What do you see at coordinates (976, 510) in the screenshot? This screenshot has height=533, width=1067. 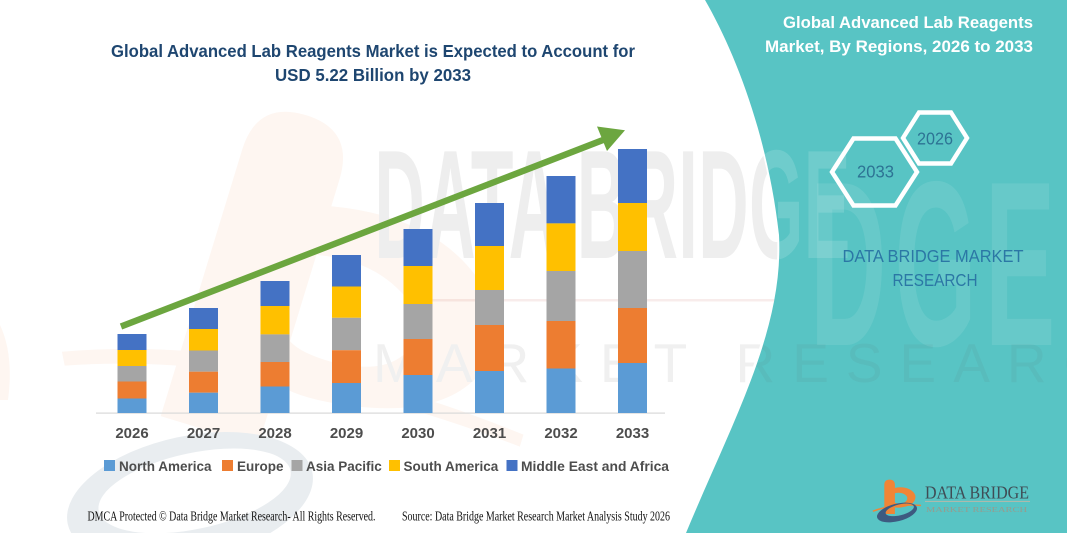 I see `svg-text: MARKET RESEARCH` at bounding box center [976, 510].